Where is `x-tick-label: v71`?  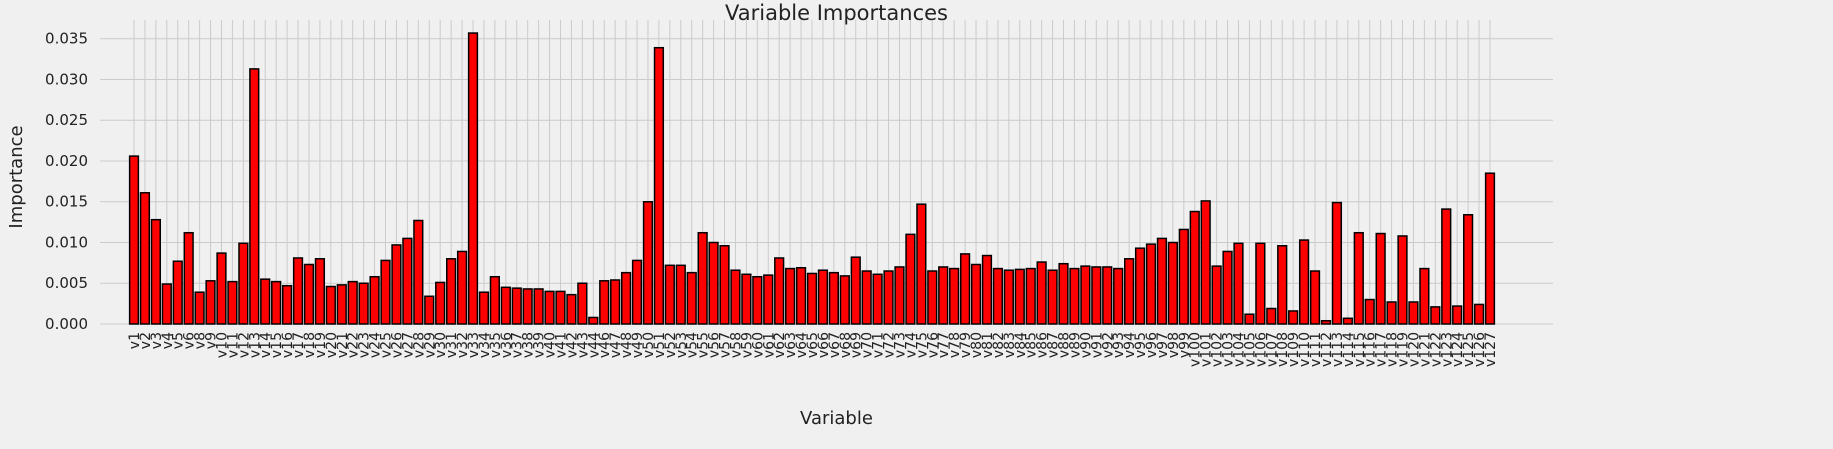
x-tick-label: v71 is located at coordinates (879, 345).